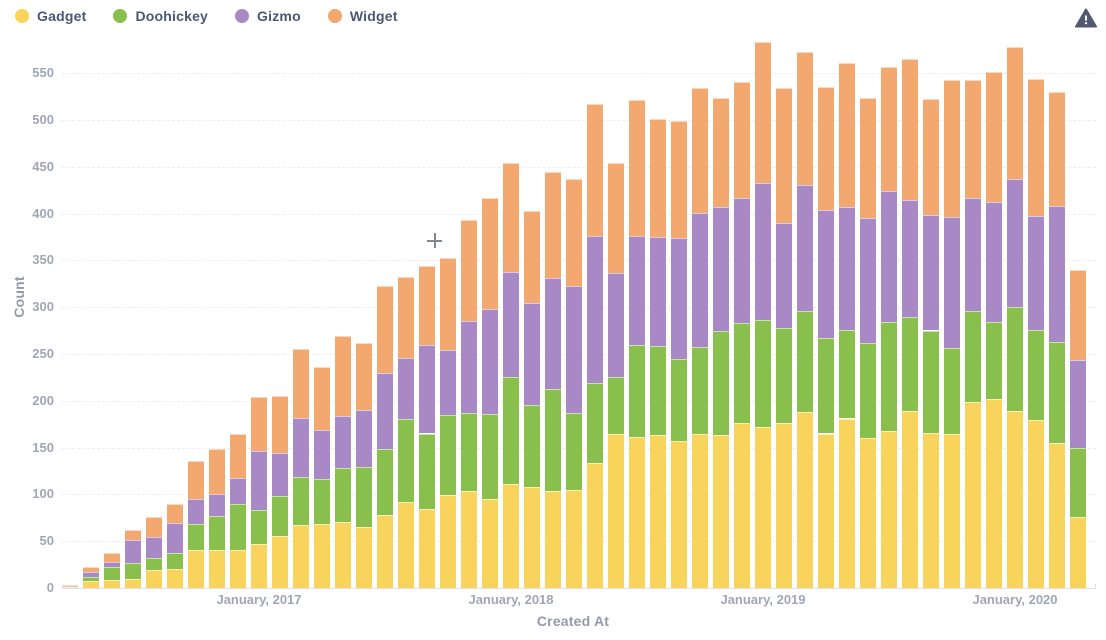 The image size is (1106, 640). I want to click on bar-segment-widget-jan-2019, so click(763, 113).